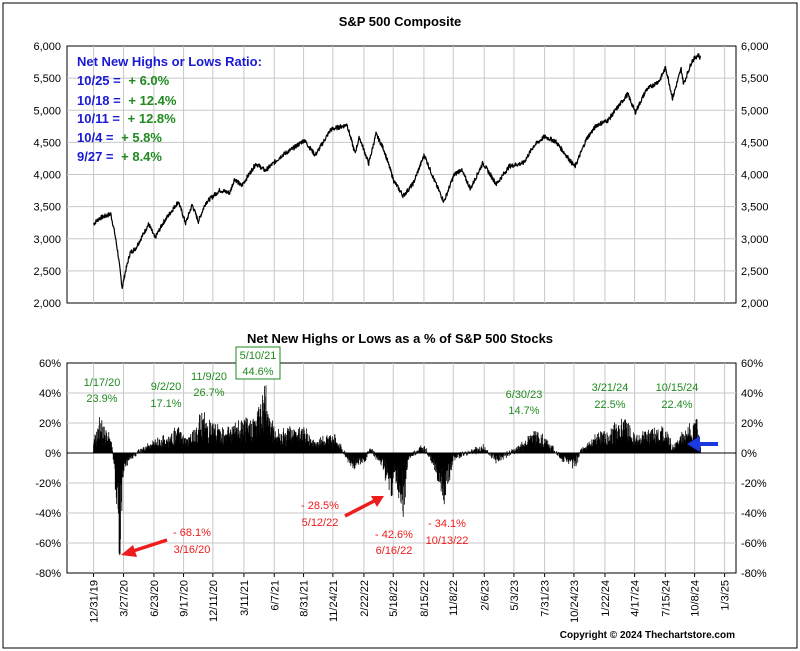 This screenshot has height=651, width=800. I want to click on ratio-row-date: 10/4 =, so click(95, 137).